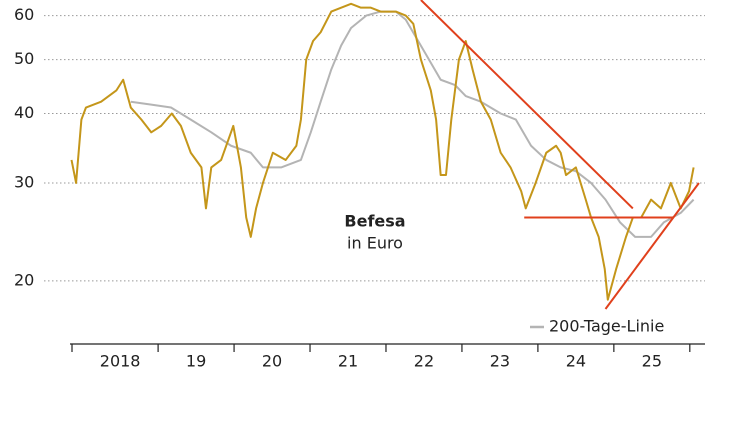 This screenshot has width=750, height=421. Describe the element at coordinates (24, 58) in the screenshot. I see `y-tick-label: 50` at that location.